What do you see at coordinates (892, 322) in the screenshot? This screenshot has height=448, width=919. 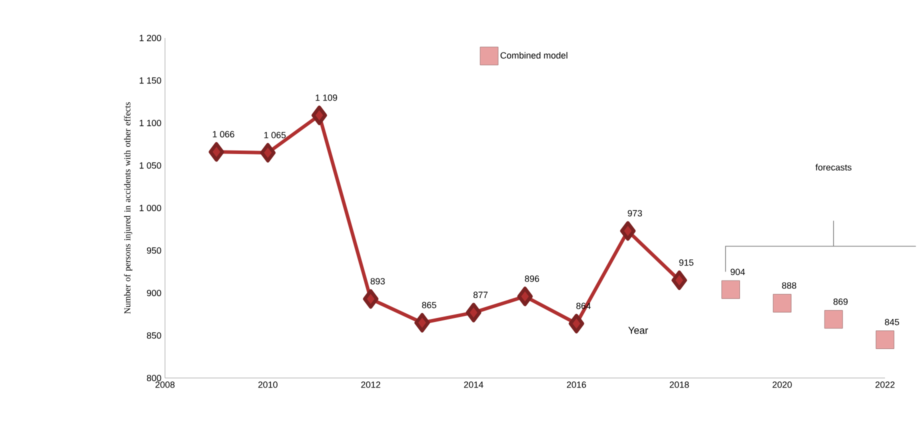 I see `data-label: 845` at bounding box center [892, 322].